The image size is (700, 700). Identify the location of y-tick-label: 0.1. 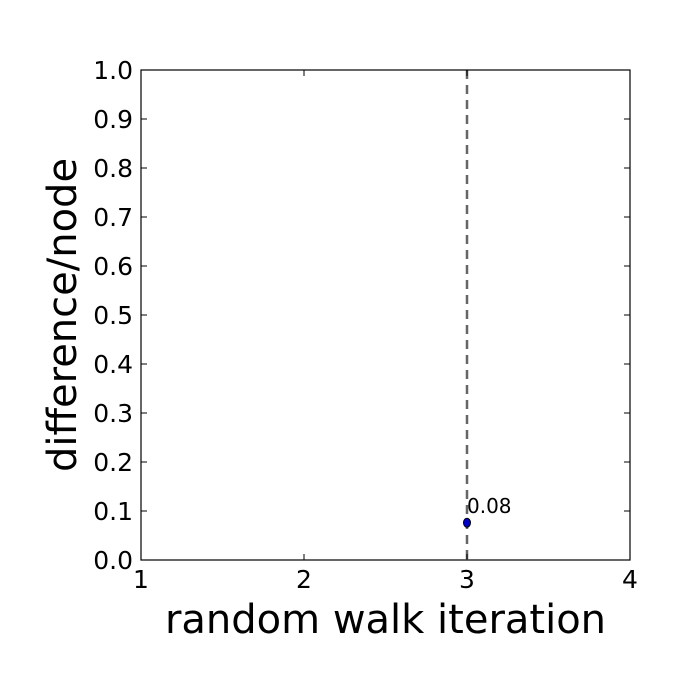
(113, 511).